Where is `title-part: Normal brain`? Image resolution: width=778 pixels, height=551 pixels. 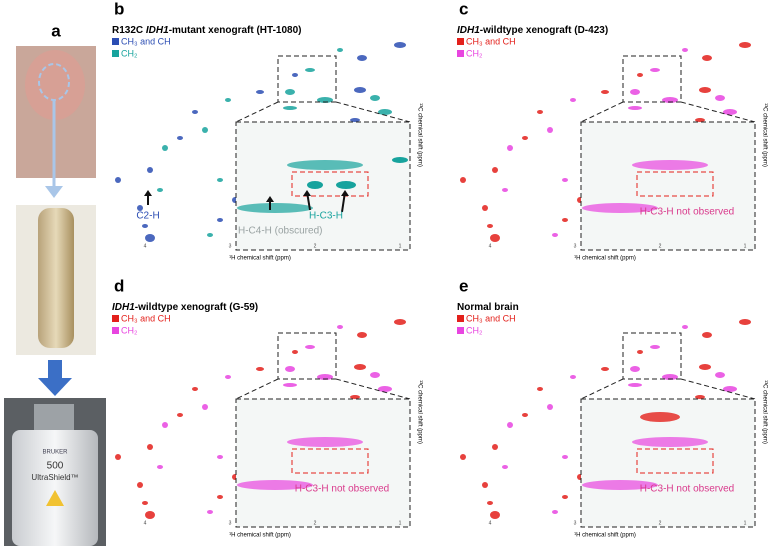
title-part: Normal brain is located at coordinates (488, 307).